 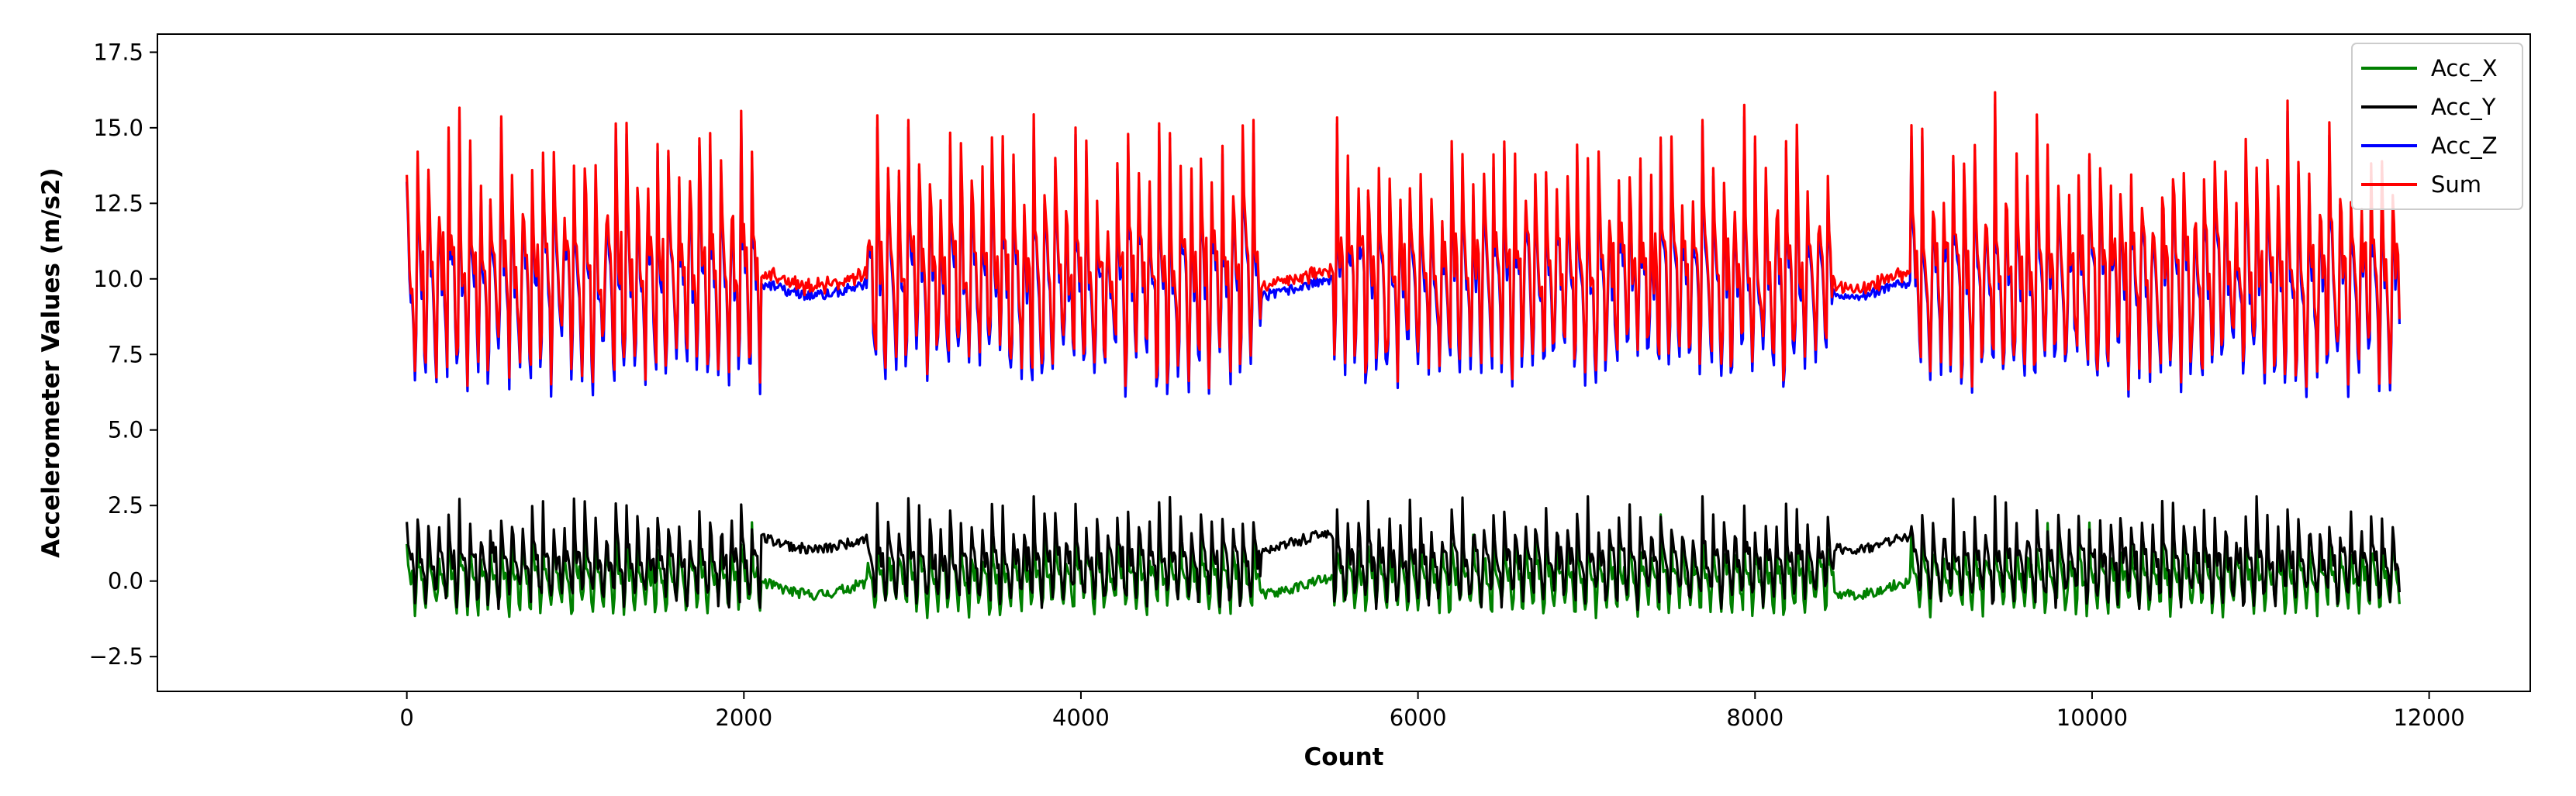 What do you see at coordinates (118, 279) in the screenshot?
I see `y-tick-label: 10.0` at bounding box center [118, 279].